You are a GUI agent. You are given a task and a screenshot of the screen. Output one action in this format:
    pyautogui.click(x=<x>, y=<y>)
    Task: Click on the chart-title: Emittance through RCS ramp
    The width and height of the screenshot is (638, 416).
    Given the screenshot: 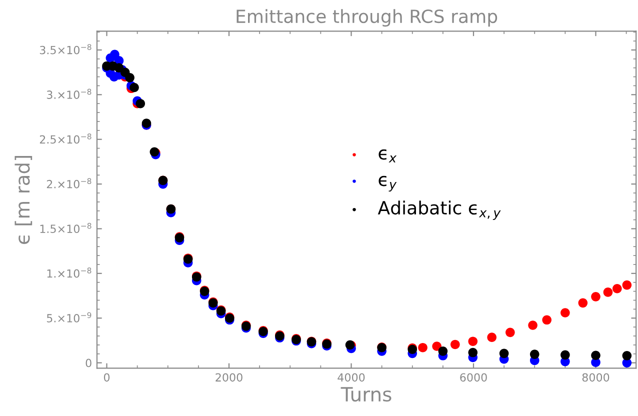 What is the action you would take?
    pyautogui.click(x=367, y=18)
    